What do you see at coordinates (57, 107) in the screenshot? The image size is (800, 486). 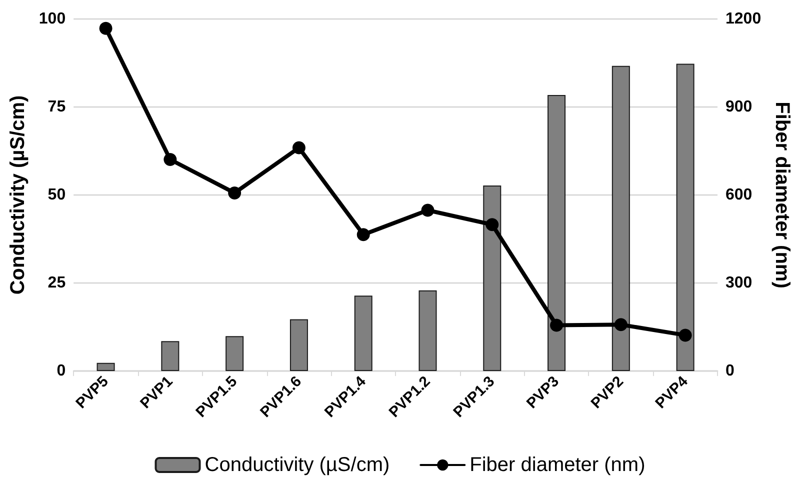 I see `y-tick-label: 75` at bounding box center [57, 107].